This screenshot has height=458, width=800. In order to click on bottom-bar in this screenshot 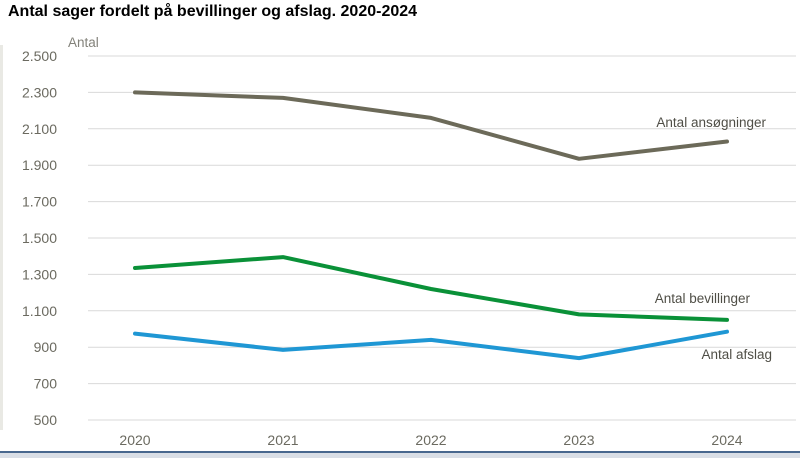, I will do `click(400, 454)`.